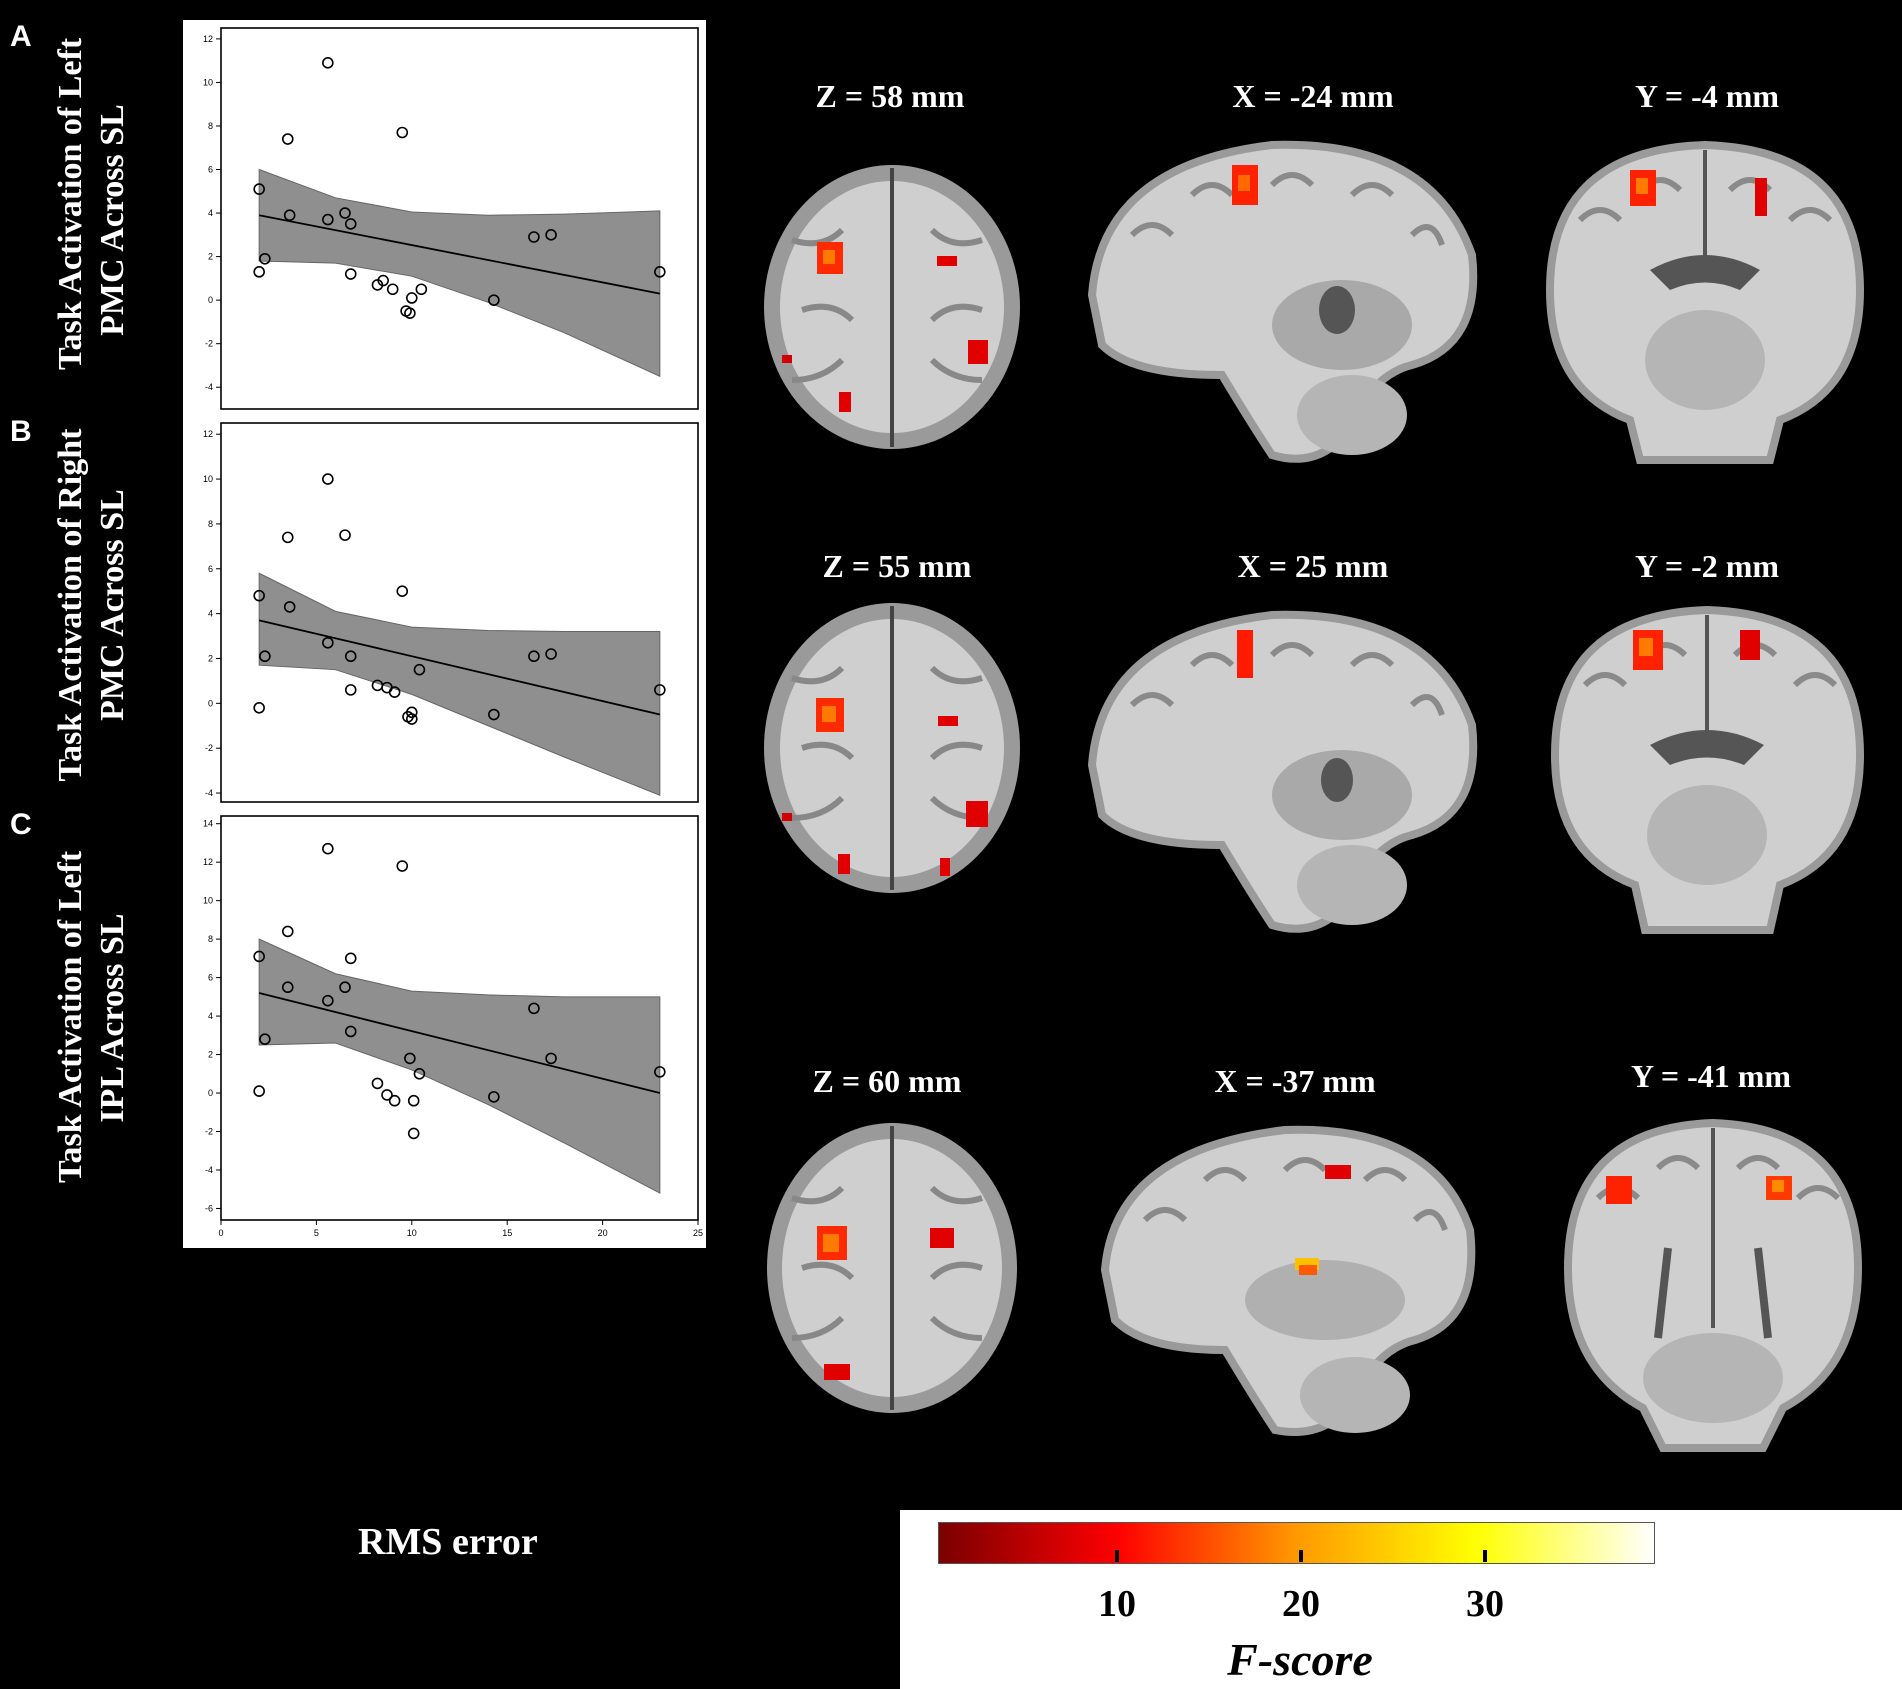 The height and width of the screenshot is (1689, 1902). I want to click on scatter-svg-c: -6 -4 -2 0 2 4 6 8 10 12 14 0 5 10 15 20 25, so click(453, 1026).